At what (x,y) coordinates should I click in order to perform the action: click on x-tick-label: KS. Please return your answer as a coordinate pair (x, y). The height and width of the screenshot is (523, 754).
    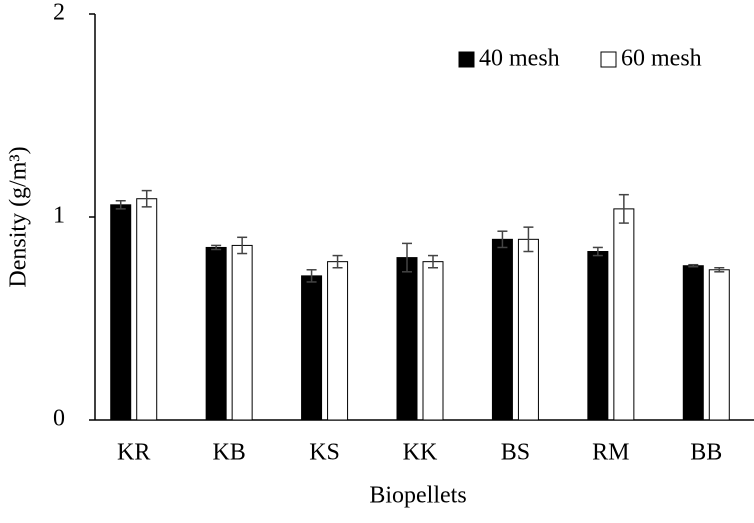
    Looking at the image, I should click on (324, 453).